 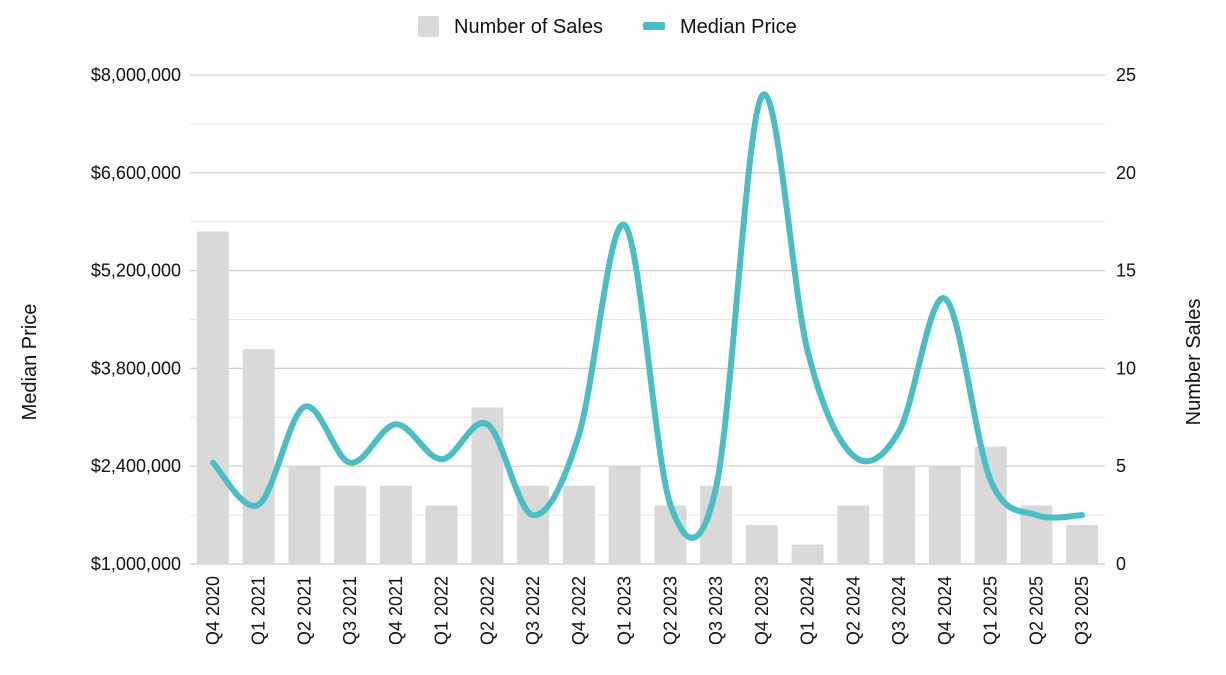 I want to click on x-tick-label: Q4 2023, so click(x=762, y=610).